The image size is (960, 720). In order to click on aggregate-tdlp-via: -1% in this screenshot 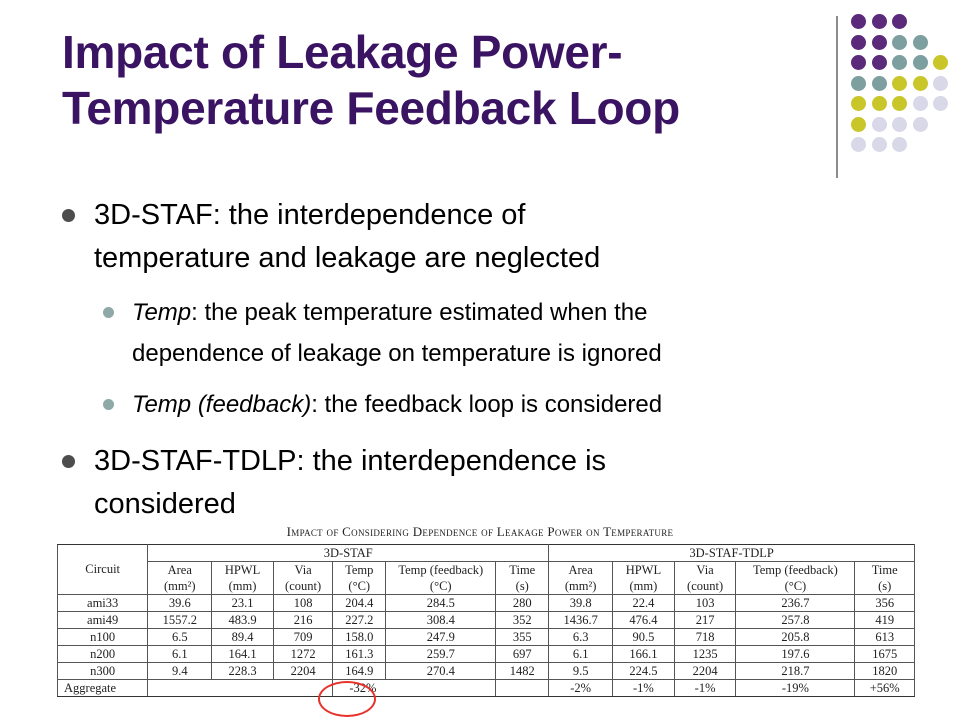, I will do `click(705, 688)`.